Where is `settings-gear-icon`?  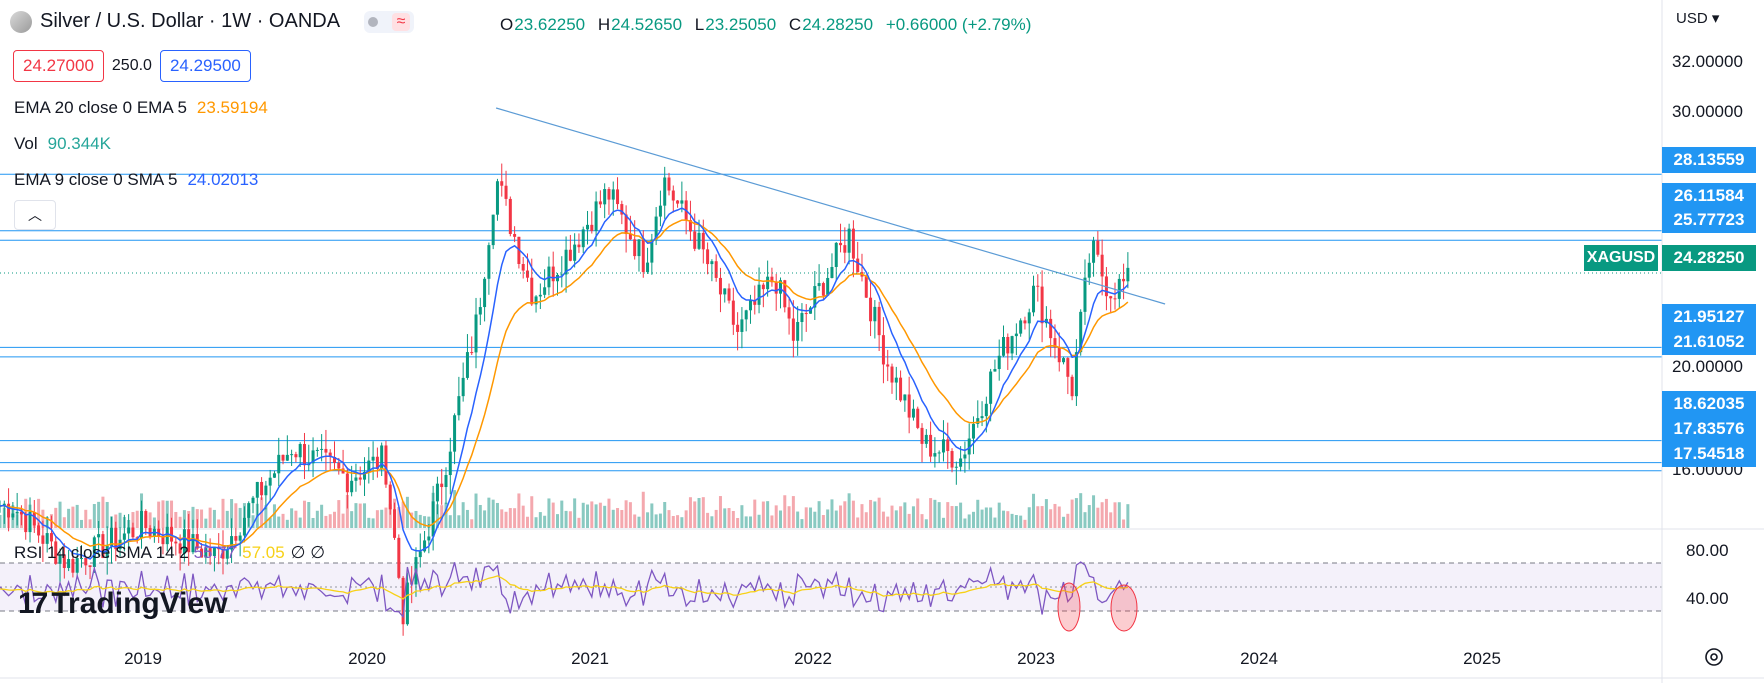 settings-gear-icon is located at coordinates (1714, 657).